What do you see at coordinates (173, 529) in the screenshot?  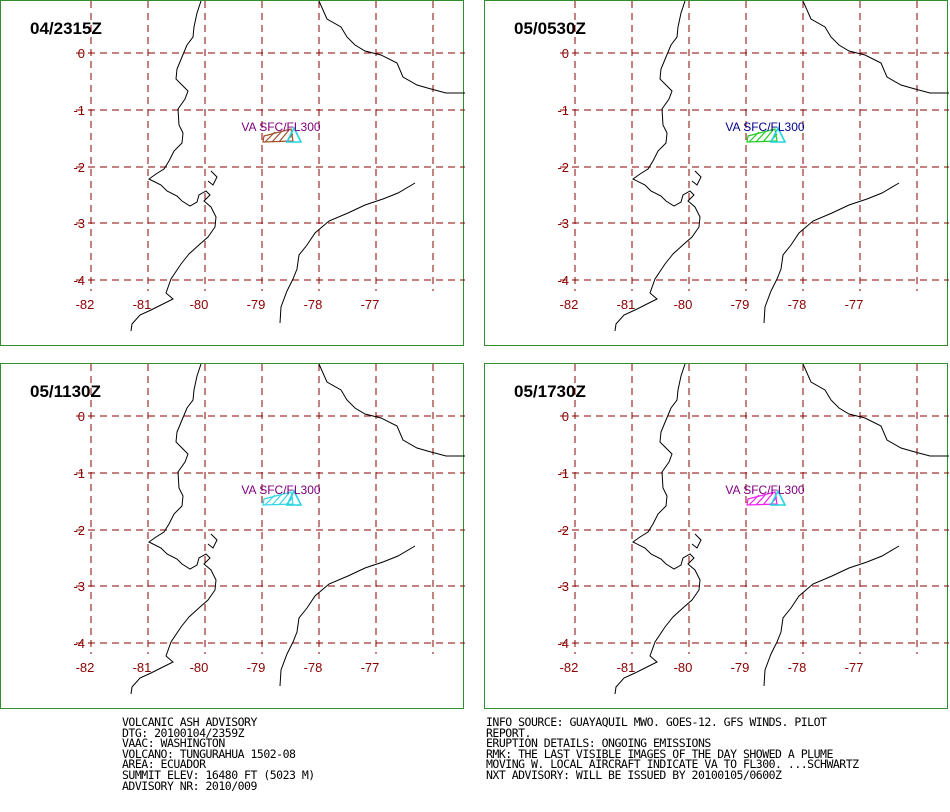 I see `ecuador-coastline` at bounding box center [173, 529].